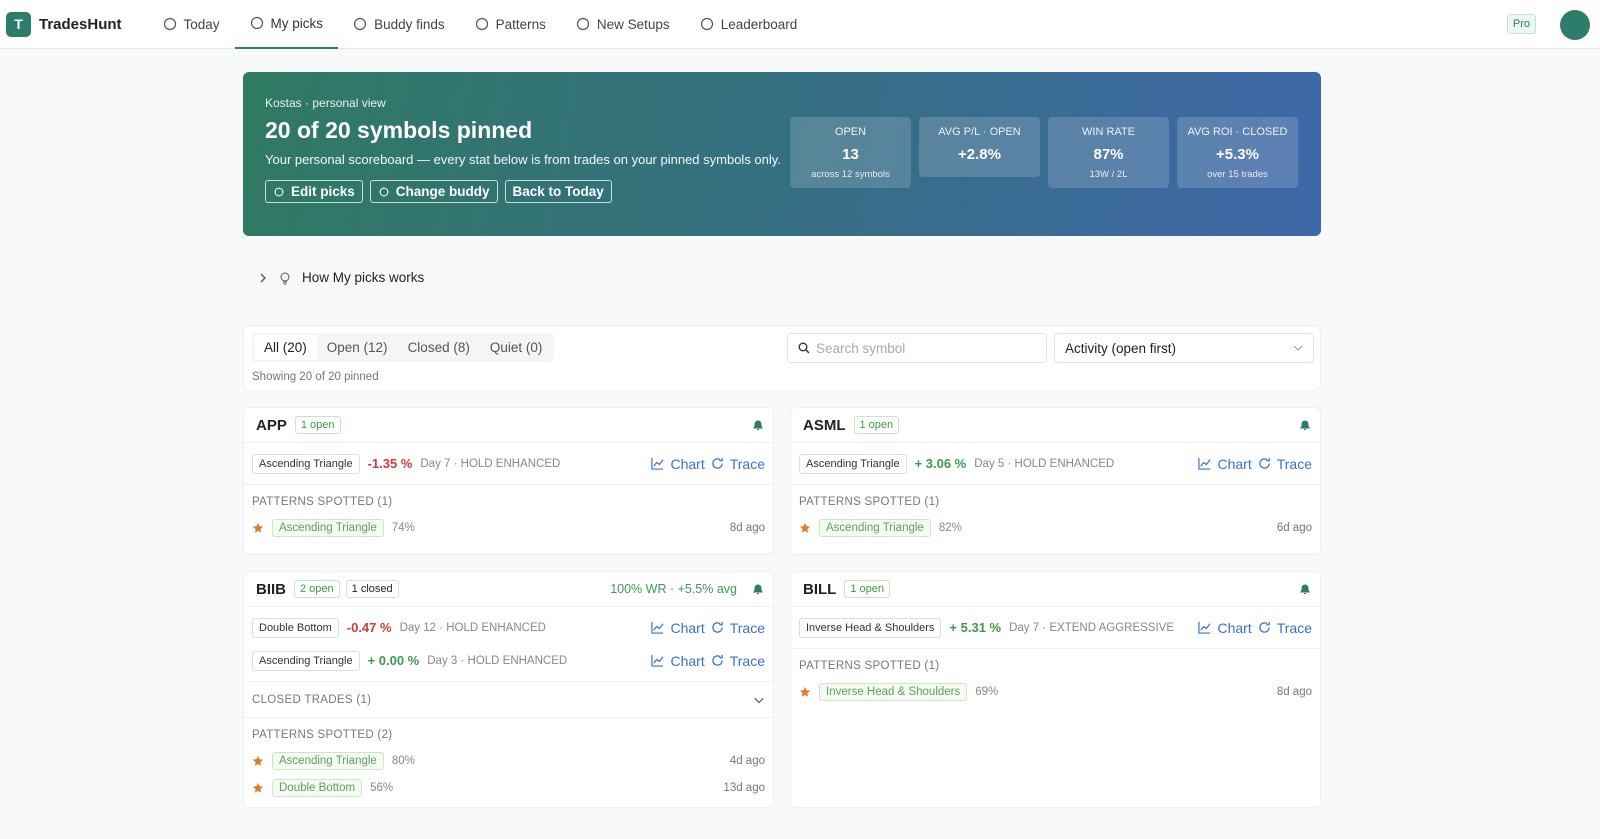 This screenshot has width=1600, height=839. I want to click on filter-tab: Quiet (0), so click(516, 347).